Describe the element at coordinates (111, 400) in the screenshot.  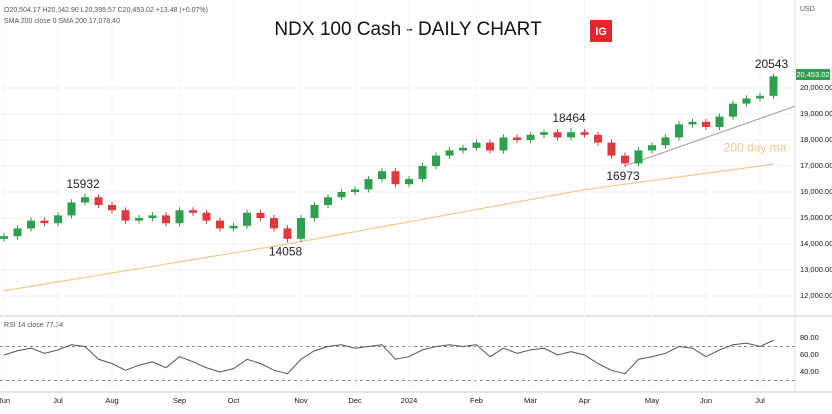
I see `x-tick-label: Aug` at that location.